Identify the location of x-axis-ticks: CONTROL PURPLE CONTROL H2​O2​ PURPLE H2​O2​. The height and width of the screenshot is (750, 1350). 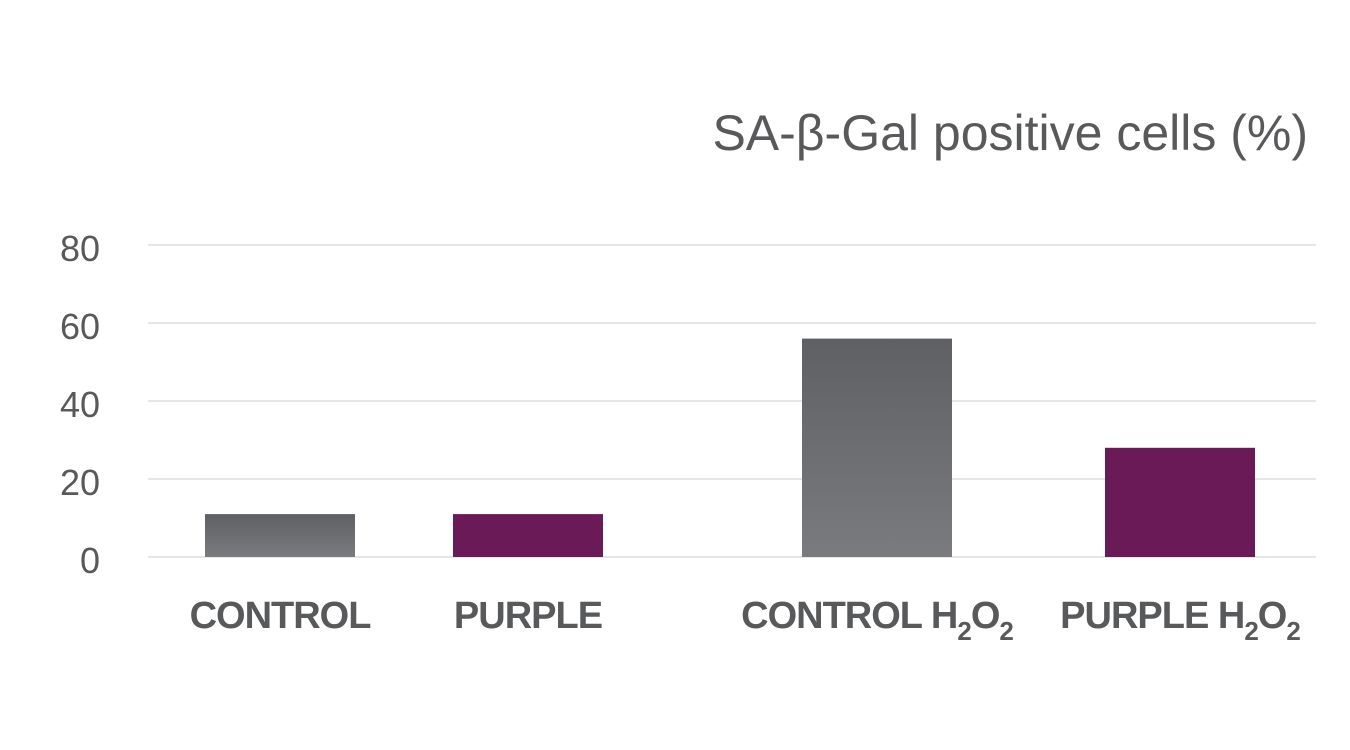
(746, 620).